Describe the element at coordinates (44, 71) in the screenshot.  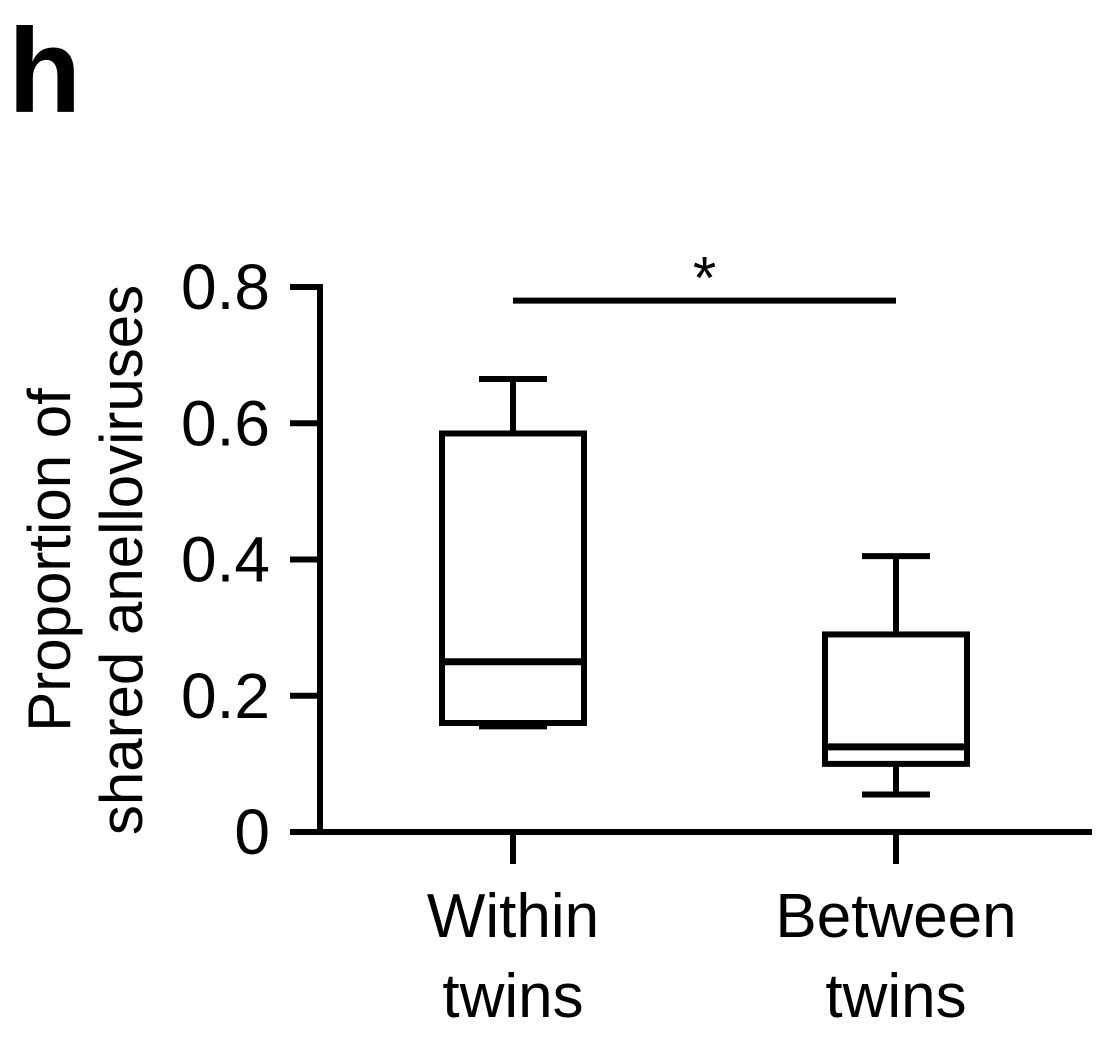
I see `panel-letter: h` at that location.